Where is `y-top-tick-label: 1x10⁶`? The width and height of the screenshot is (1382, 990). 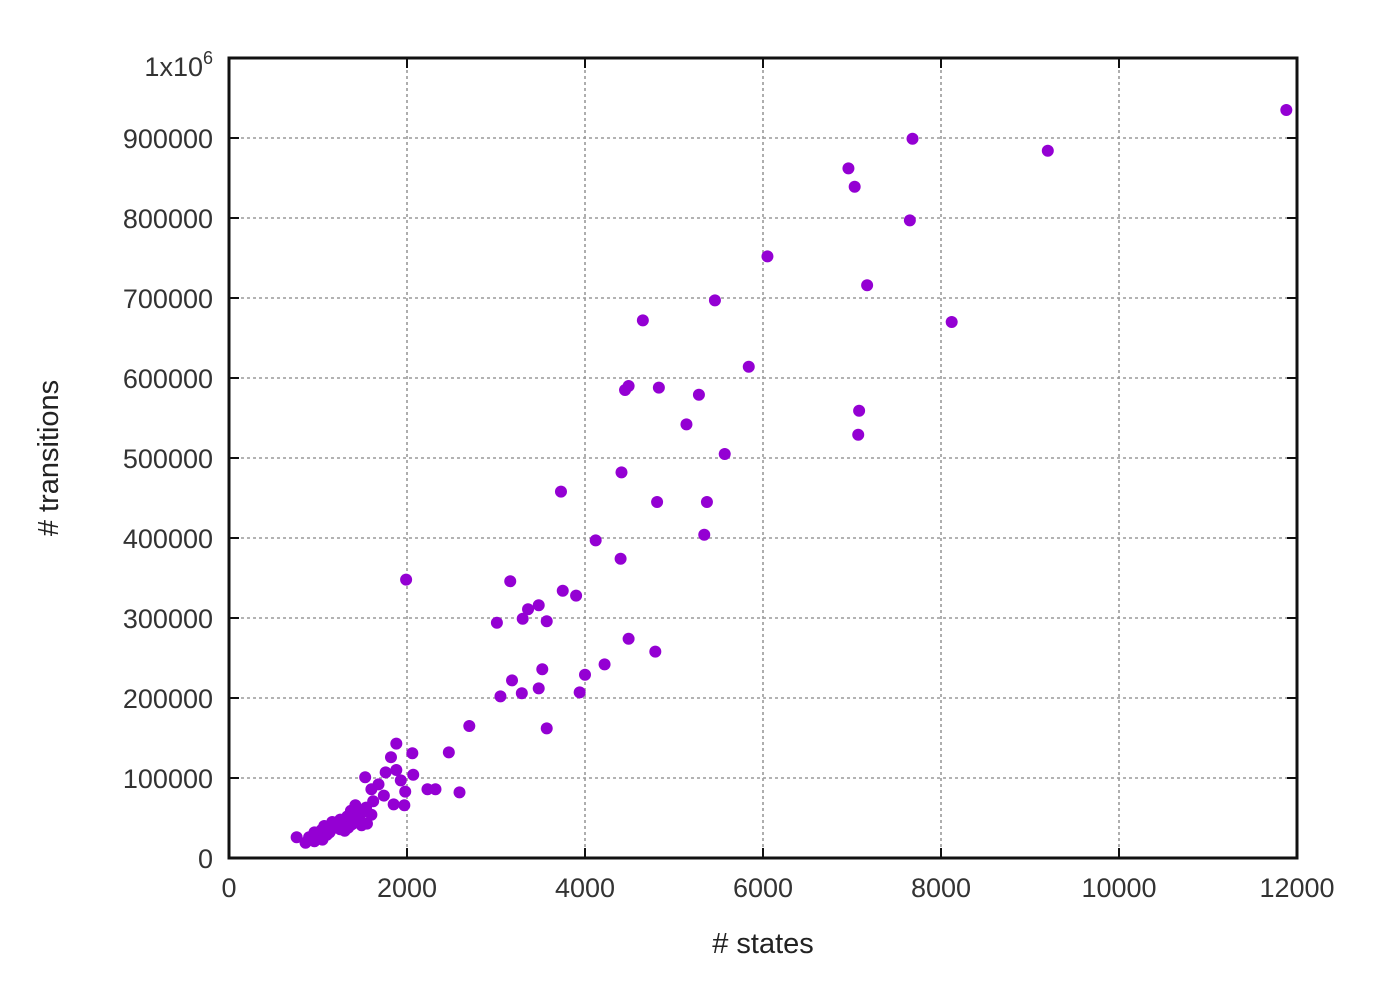
y-top-tick-label: 1x10⁶ is located at coordinates (178, 65).